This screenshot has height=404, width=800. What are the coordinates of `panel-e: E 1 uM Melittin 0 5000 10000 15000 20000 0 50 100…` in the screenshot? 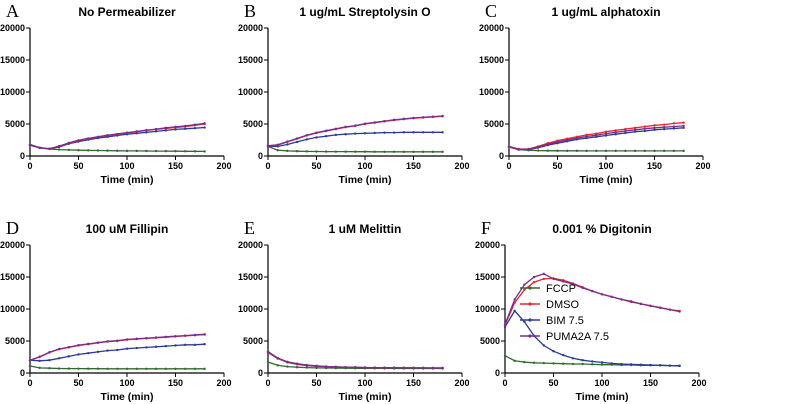 It's located at (354, 310).